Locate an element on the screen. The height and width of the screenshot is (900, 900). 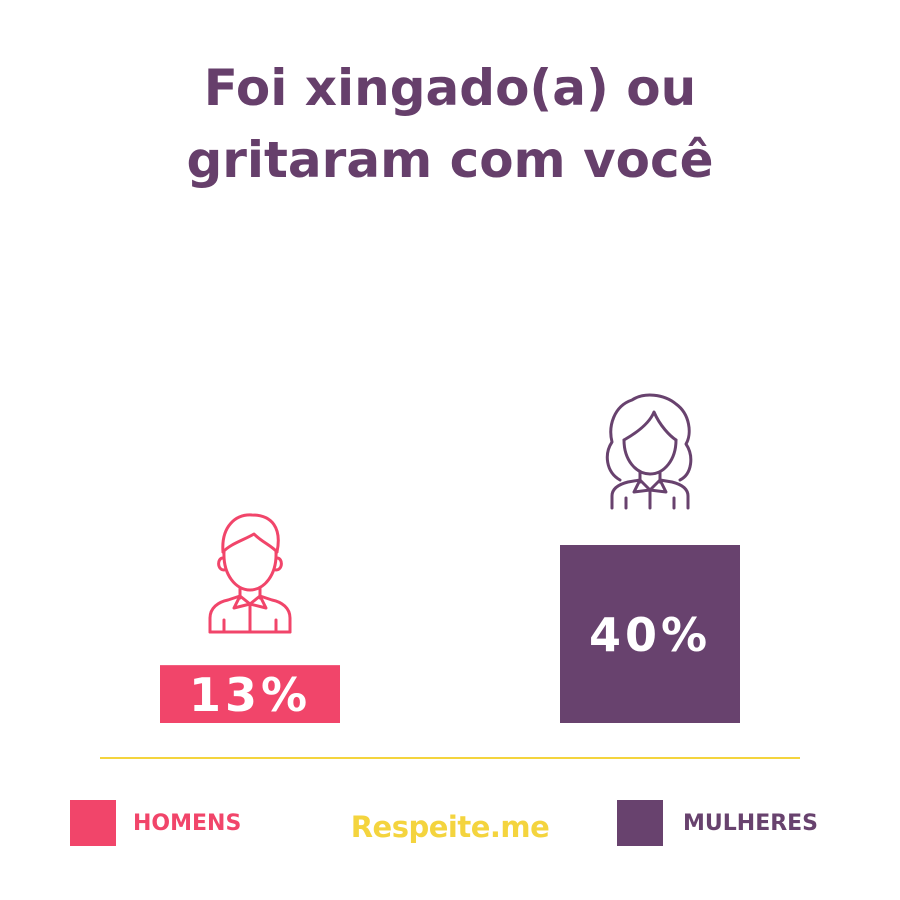
woman-icon is located at coordinates (649, 451).